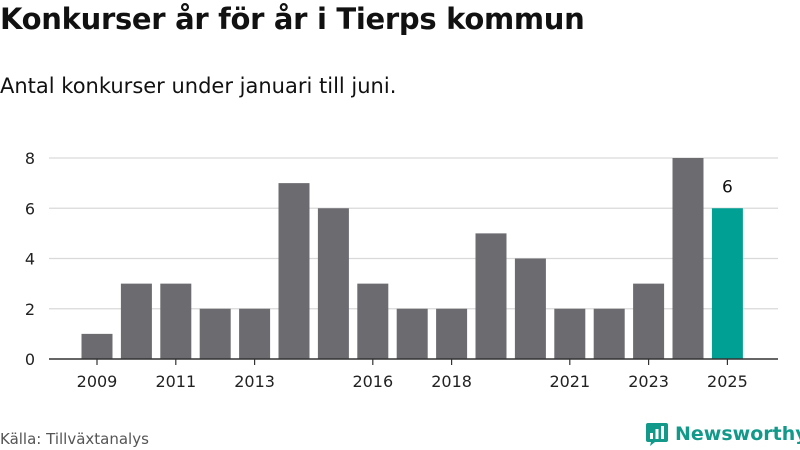 The image size is (800, 450). I want to click on bar-2023, so click(649, 321).